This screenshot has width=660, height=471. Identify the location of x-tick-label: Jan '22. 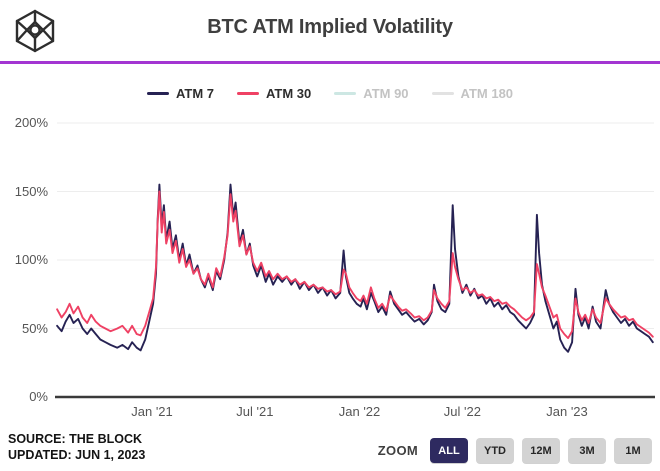
(359, 411).